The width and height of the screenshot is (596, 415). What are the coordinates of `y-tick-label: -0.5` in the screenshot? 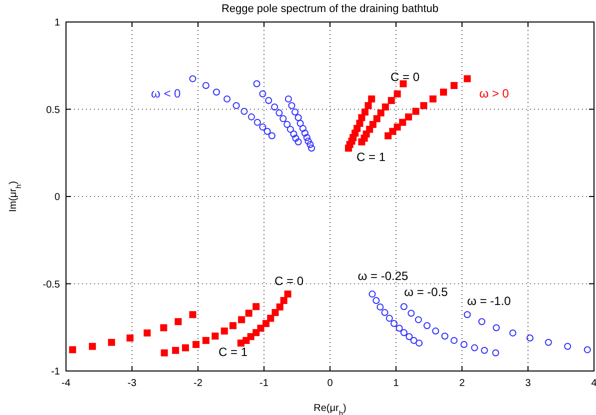 It's located at (51, 284).